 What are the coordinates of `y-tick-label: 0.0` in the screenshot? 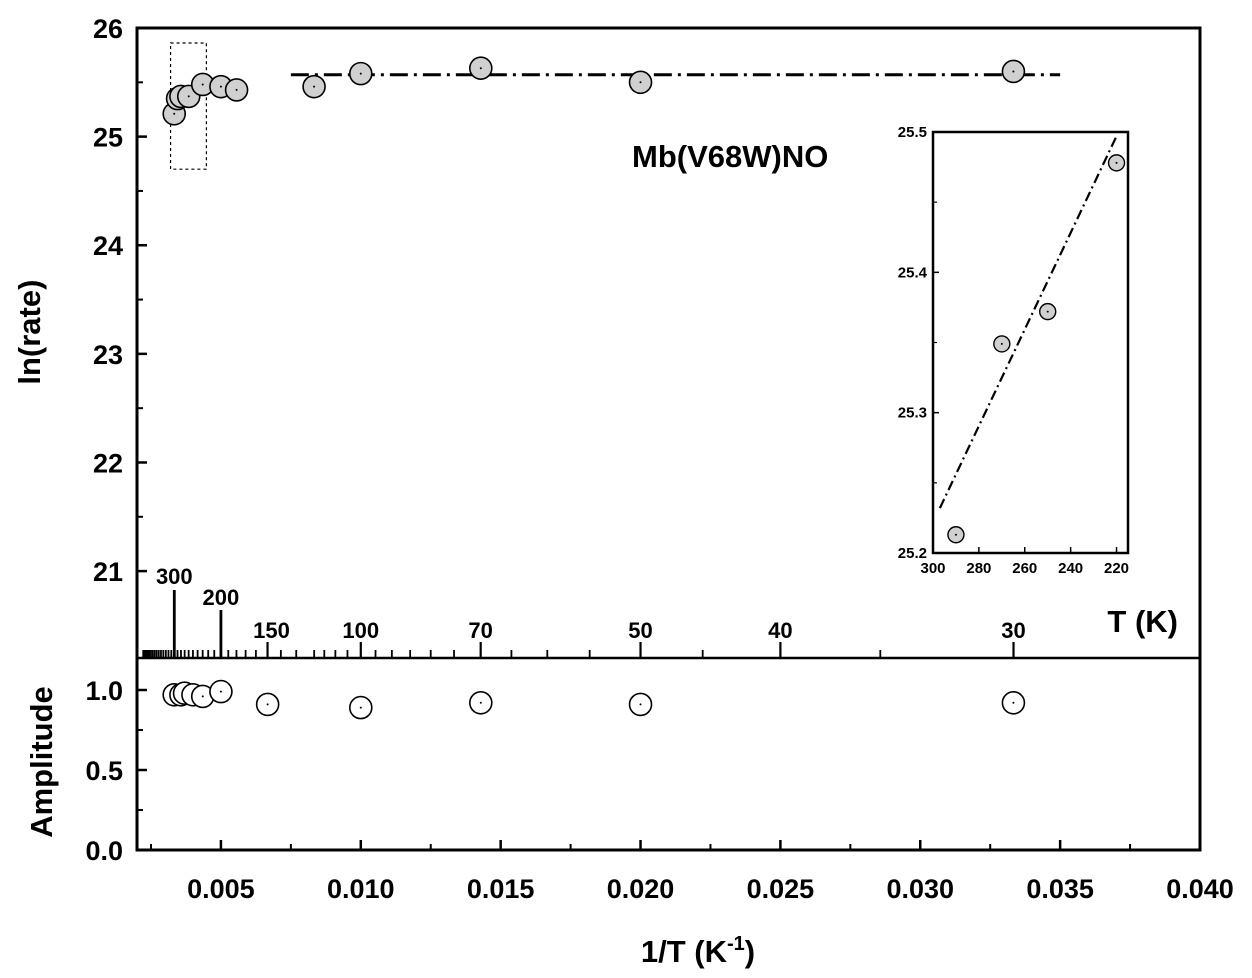 It's located at (104, 851).